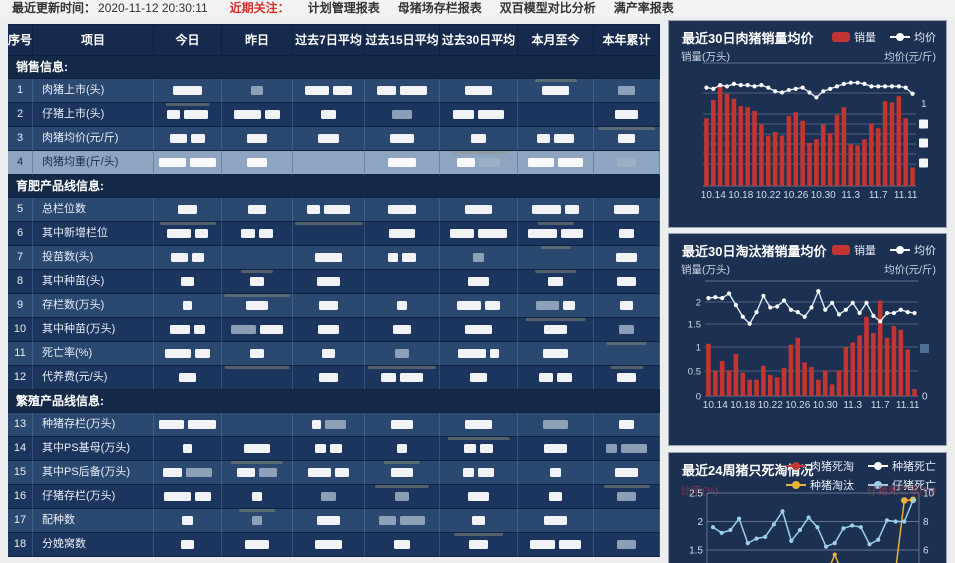 The width and height of the screenshot is (955, 563). What do you see at coordinates (334, 258) in the screenshot?
I see `table-row-7: 7 投苗数(头)` at bounding box center [334, 258].